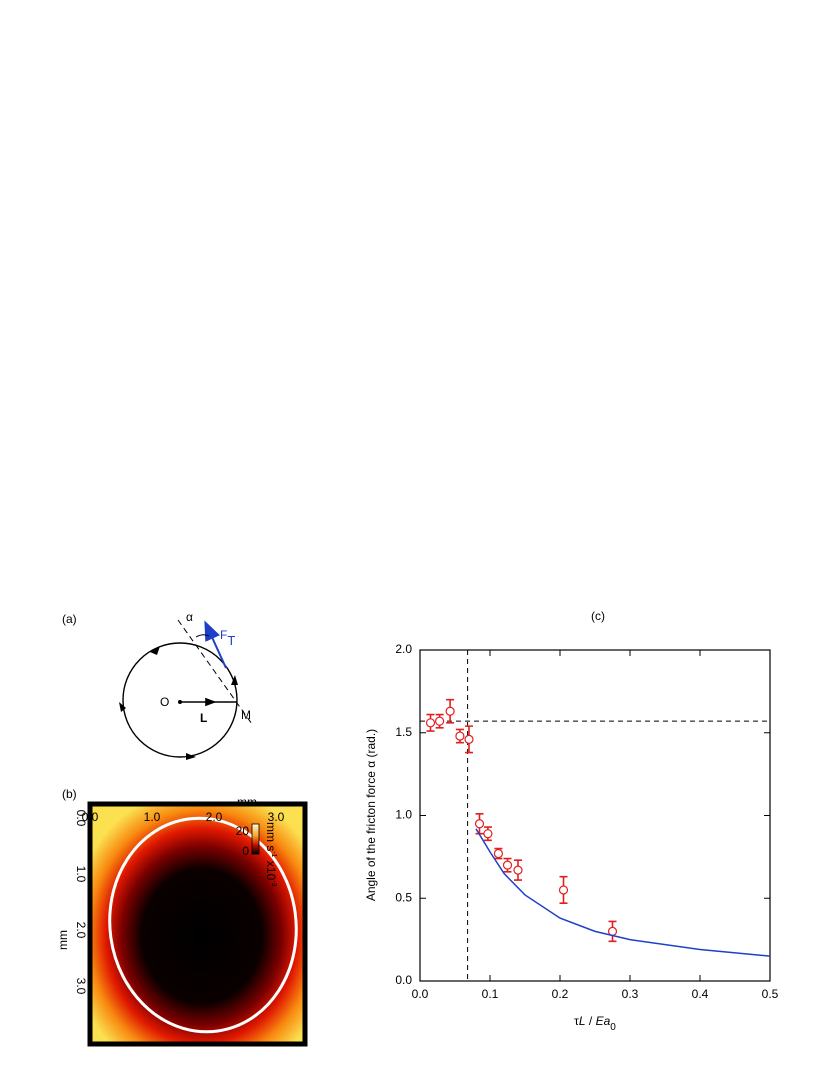 The width and height of the screenshot is (830, 1075). Describe the element at coordinates (276, 817) in the screenshot. I see `x-tick-label: 3.0` at that location.